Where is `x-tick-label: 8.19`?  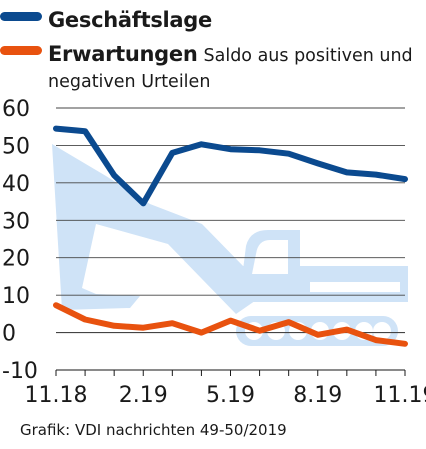 x-tick-label: 8.19 is located at coordinates (317, 395).